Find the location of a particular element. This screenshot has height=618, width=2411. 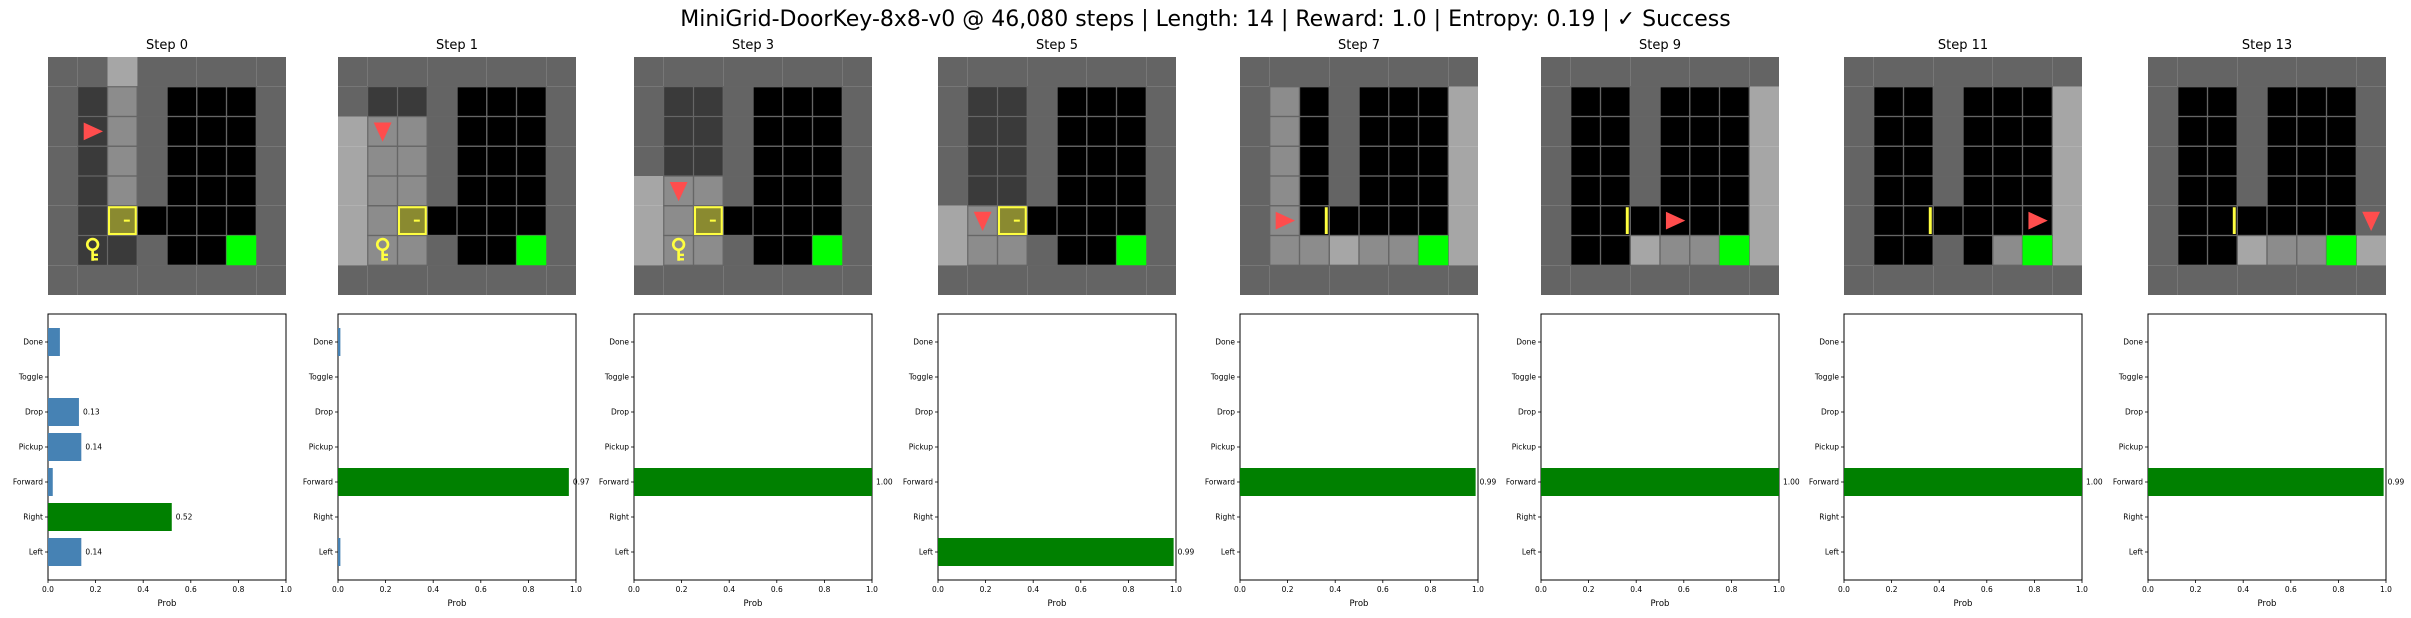

y-tick-label: Pickup is located at coordinates (921, 447).